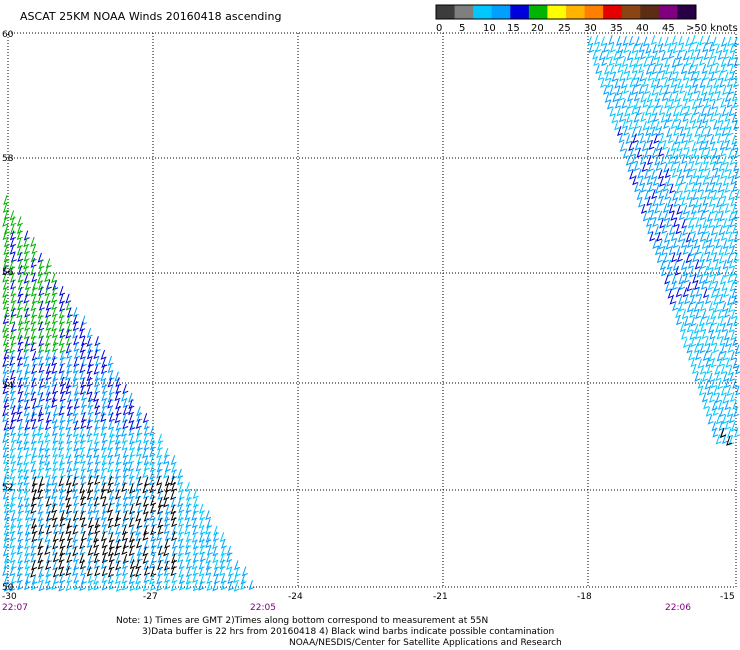 Image resolution: width=740 pixels, height=650 pixels. Describe the element at coordinates (712, 28) in the screenshot. I see `legend-label: >50 knots` at that location.